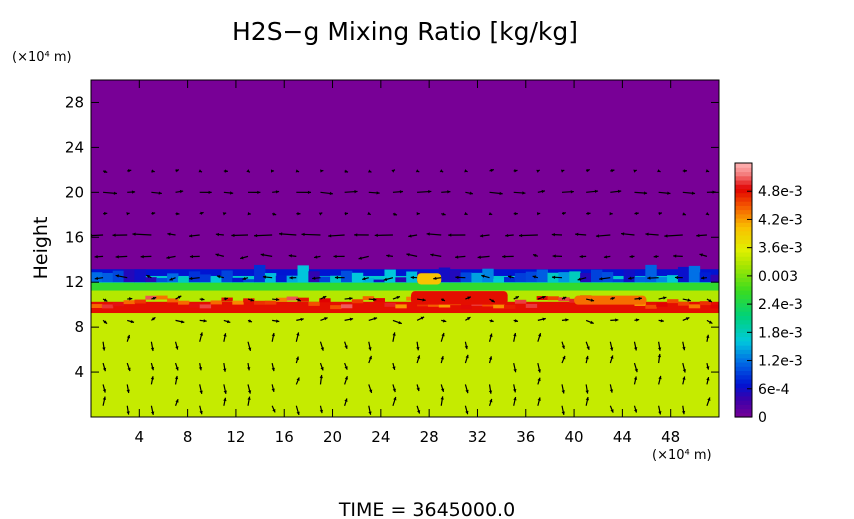  Describe the element at coordinates (79, 327) in the screenshot. I see `y-tick-label: 8` at that location.